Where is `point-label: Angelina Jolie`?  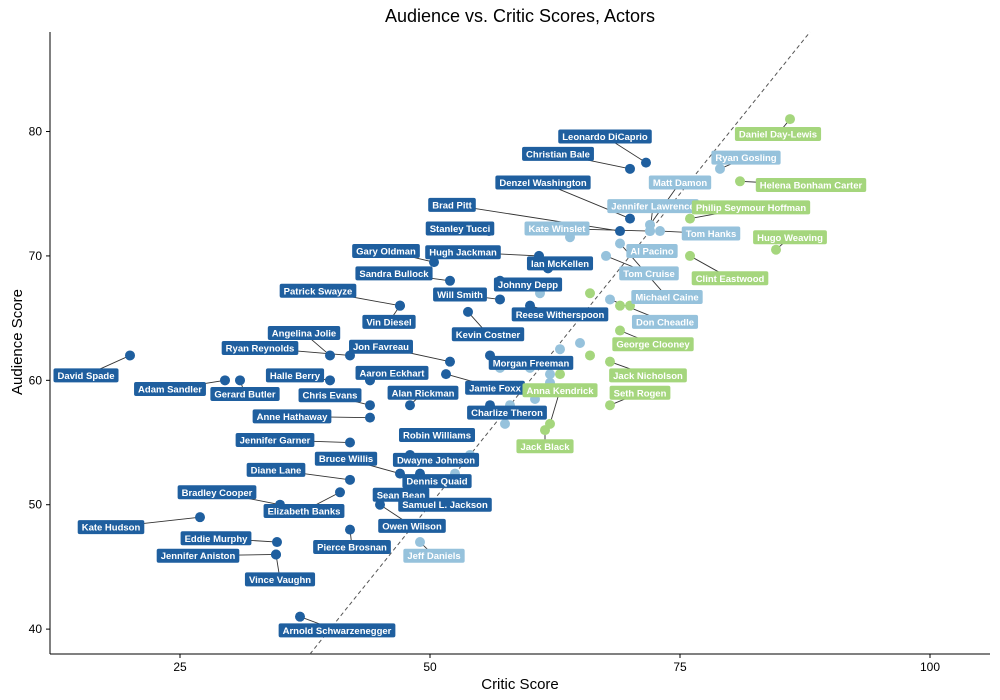 point-label: Angelina Jolie is located at coordinates (304, 333).